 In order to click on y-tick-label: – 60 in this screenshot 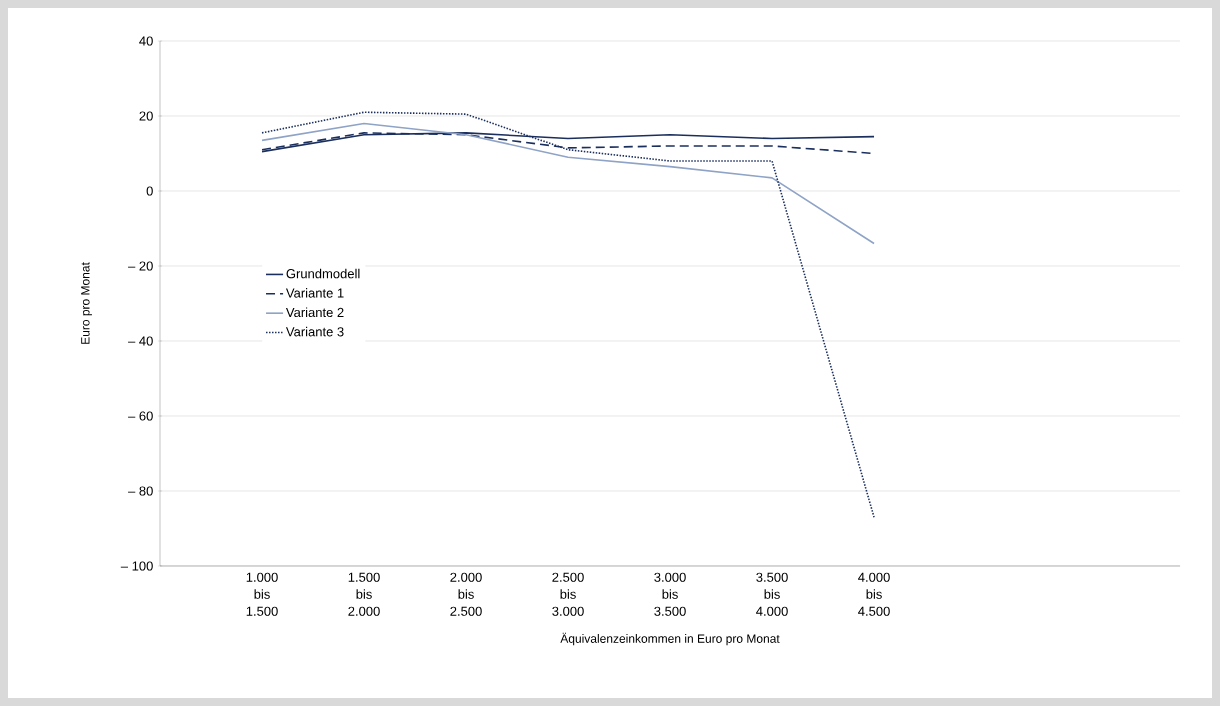, I will do `click(140, 416)`.